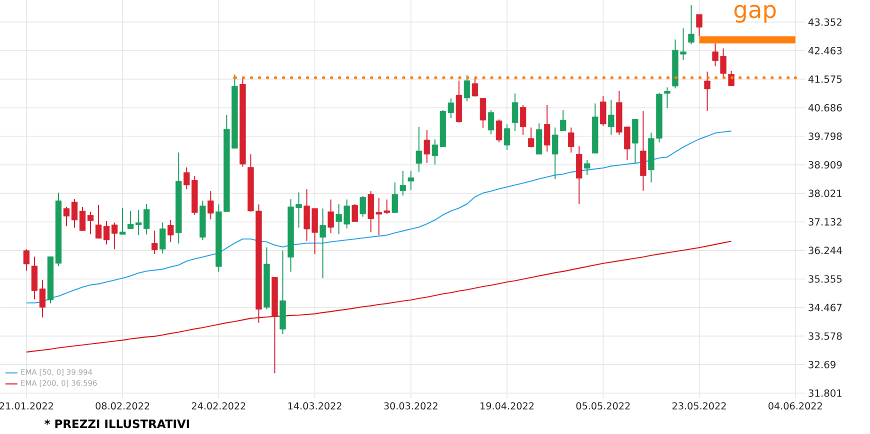  I want to click on y-tick-label: 33.578, so click(825, 336).